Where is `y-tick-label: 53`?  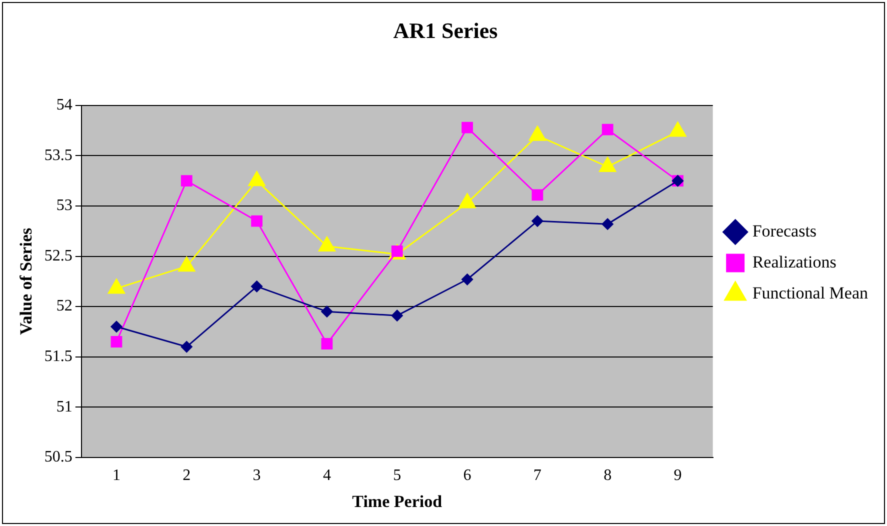
y-tick-label: 53 is located at coordinates (64, 205).